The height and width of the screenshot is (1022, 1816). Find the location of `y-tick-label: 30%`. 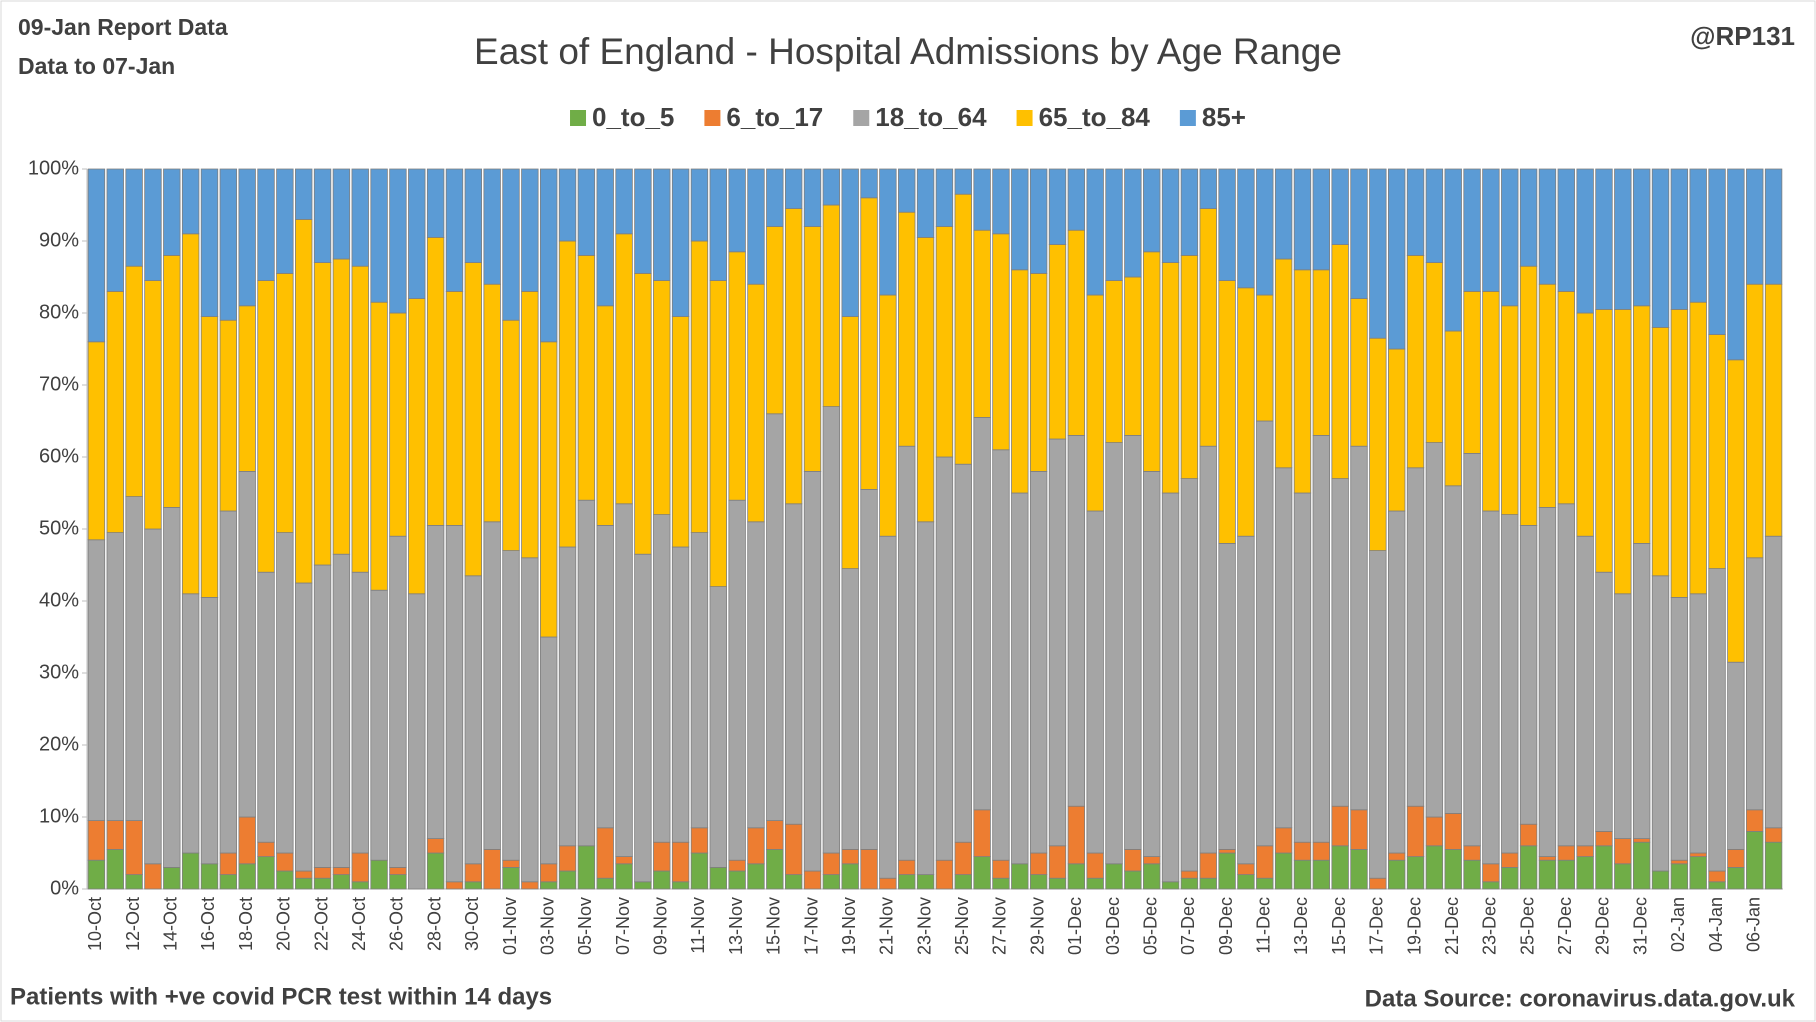

y-tick-label: 30% is located at coordinates (59, 672).